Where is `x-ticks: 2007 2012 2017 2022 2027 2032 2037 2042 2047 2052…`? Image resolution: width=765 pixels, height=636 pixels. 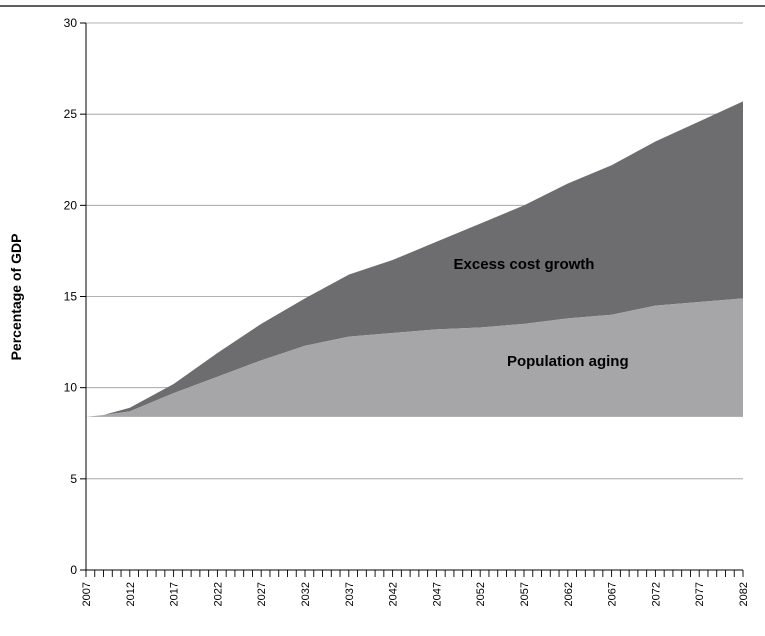
x-ticks: 2007 2012 2017 2022 2027 2032 2037 2042 2047 2052… is located at coordinates (415, 588).